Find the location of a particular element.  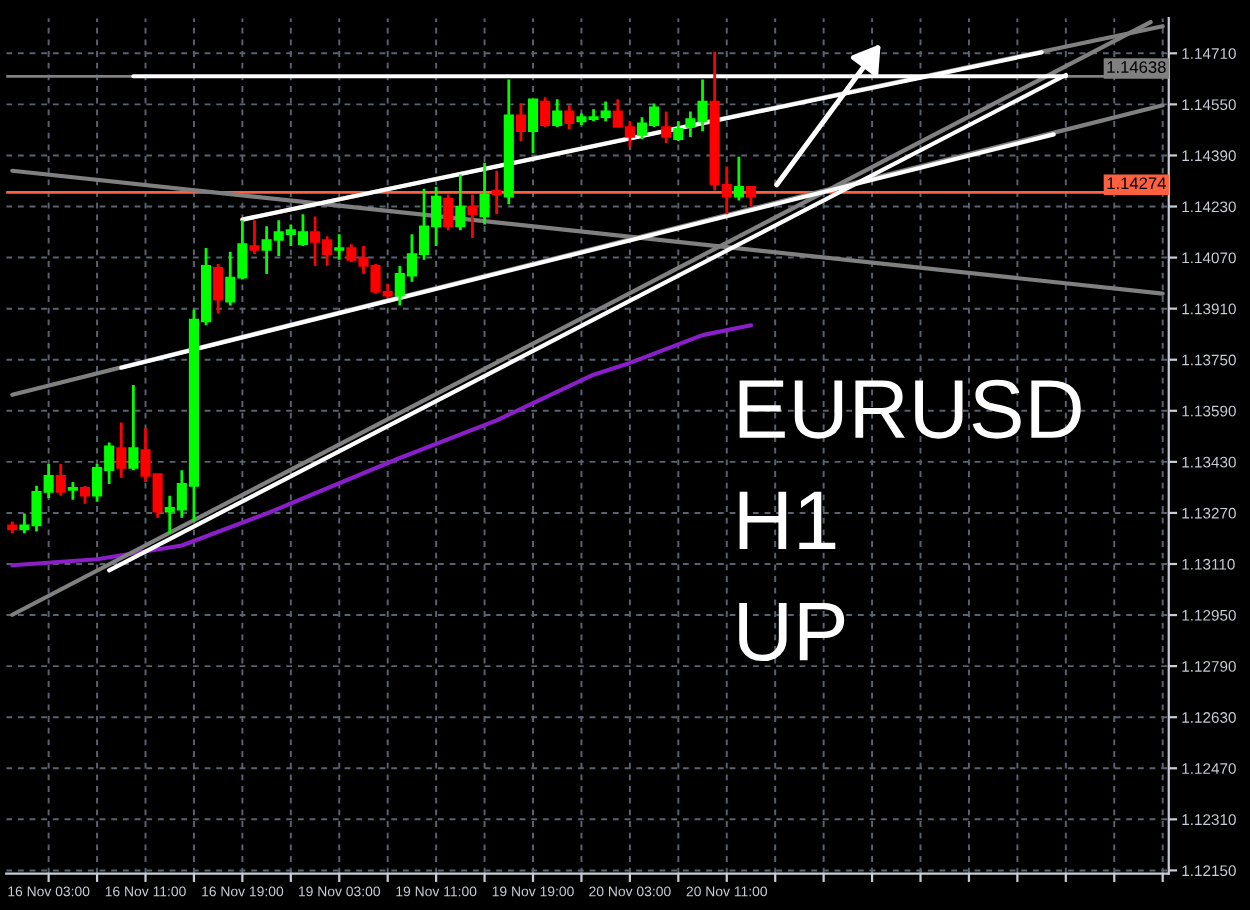

ref-line-label: 1.14638 is located at coordinates (1136, 67).